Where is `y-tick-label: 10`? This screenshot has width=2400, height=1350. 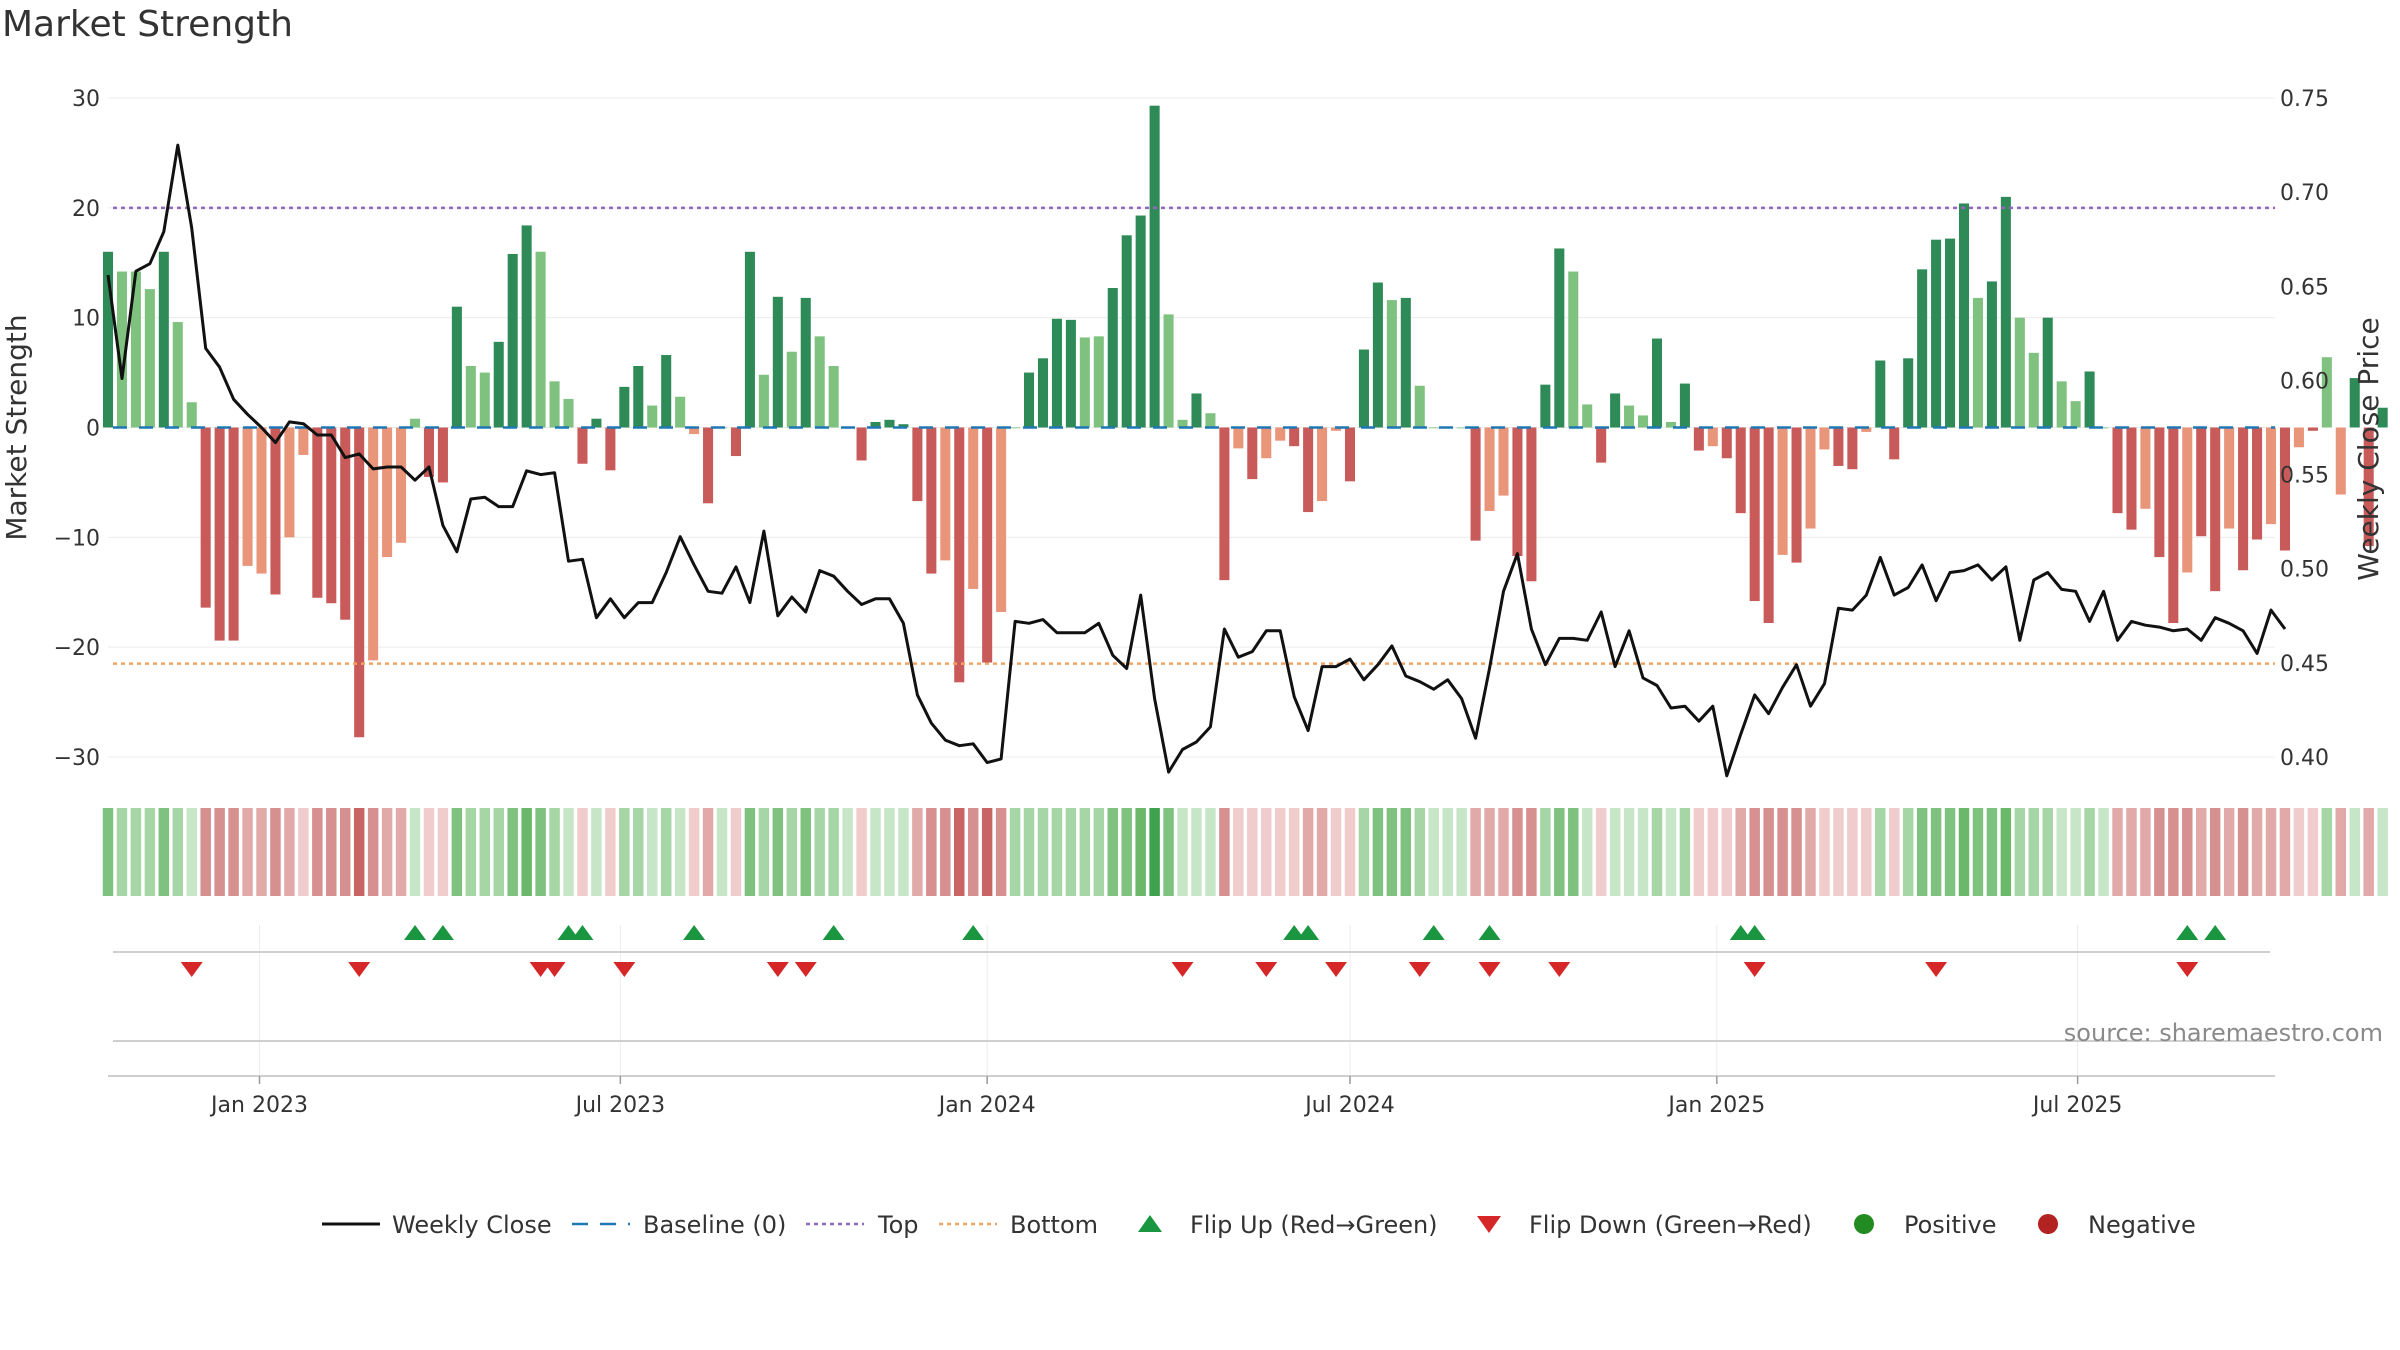
y-tick-label: 10 is located at coordinates (86, 319).